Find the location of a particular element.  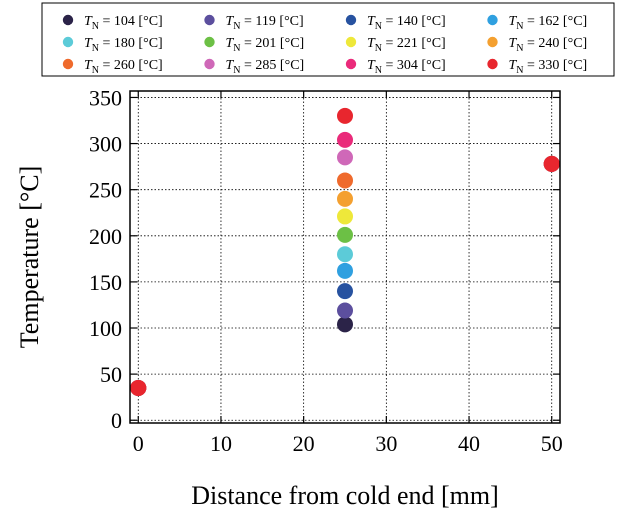

legend-item: TN = 119 [°C] is located at coordinates (254, 23).